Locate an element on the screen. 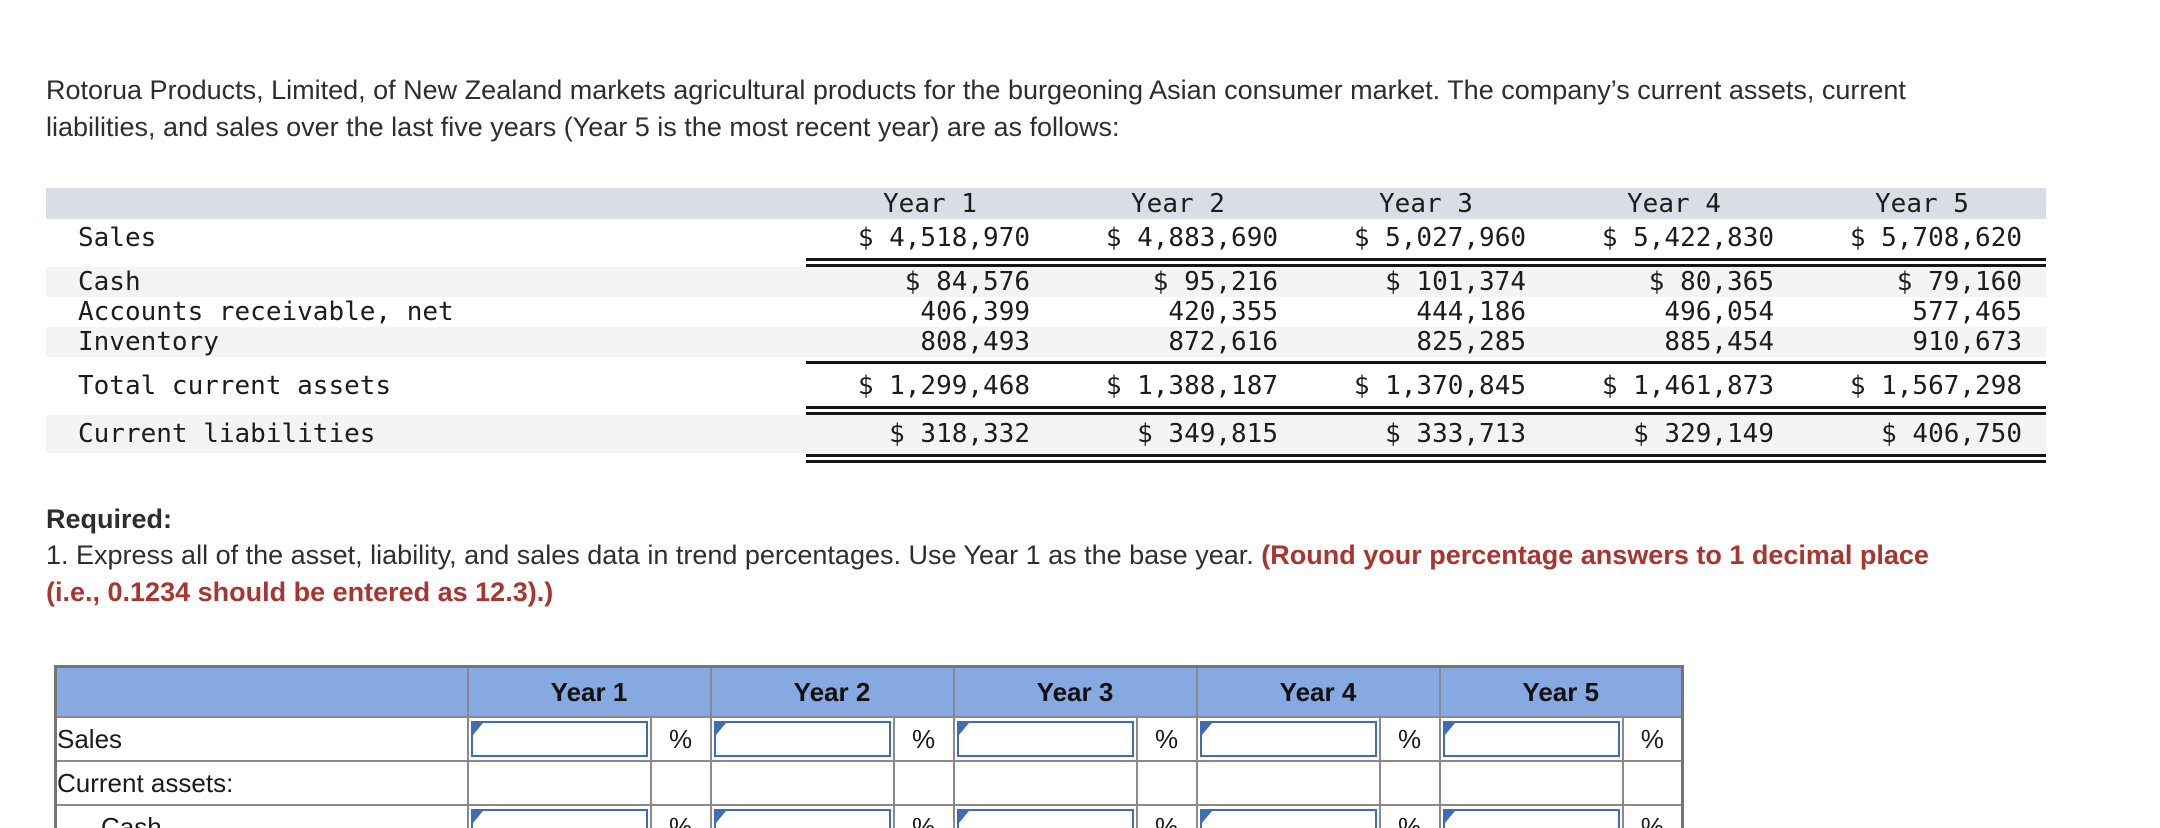 This screenshot has width=2160, height=828. cell-value: 420,355 is located at coordinates (1223, 312).